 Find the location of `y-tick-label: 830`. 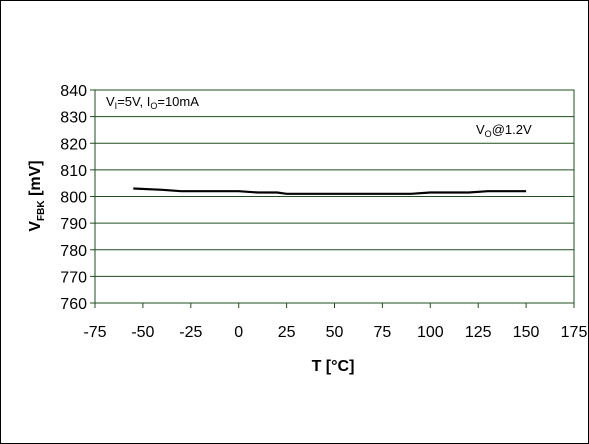

y-tick-label: 830 is located at coordinates (73, 118).